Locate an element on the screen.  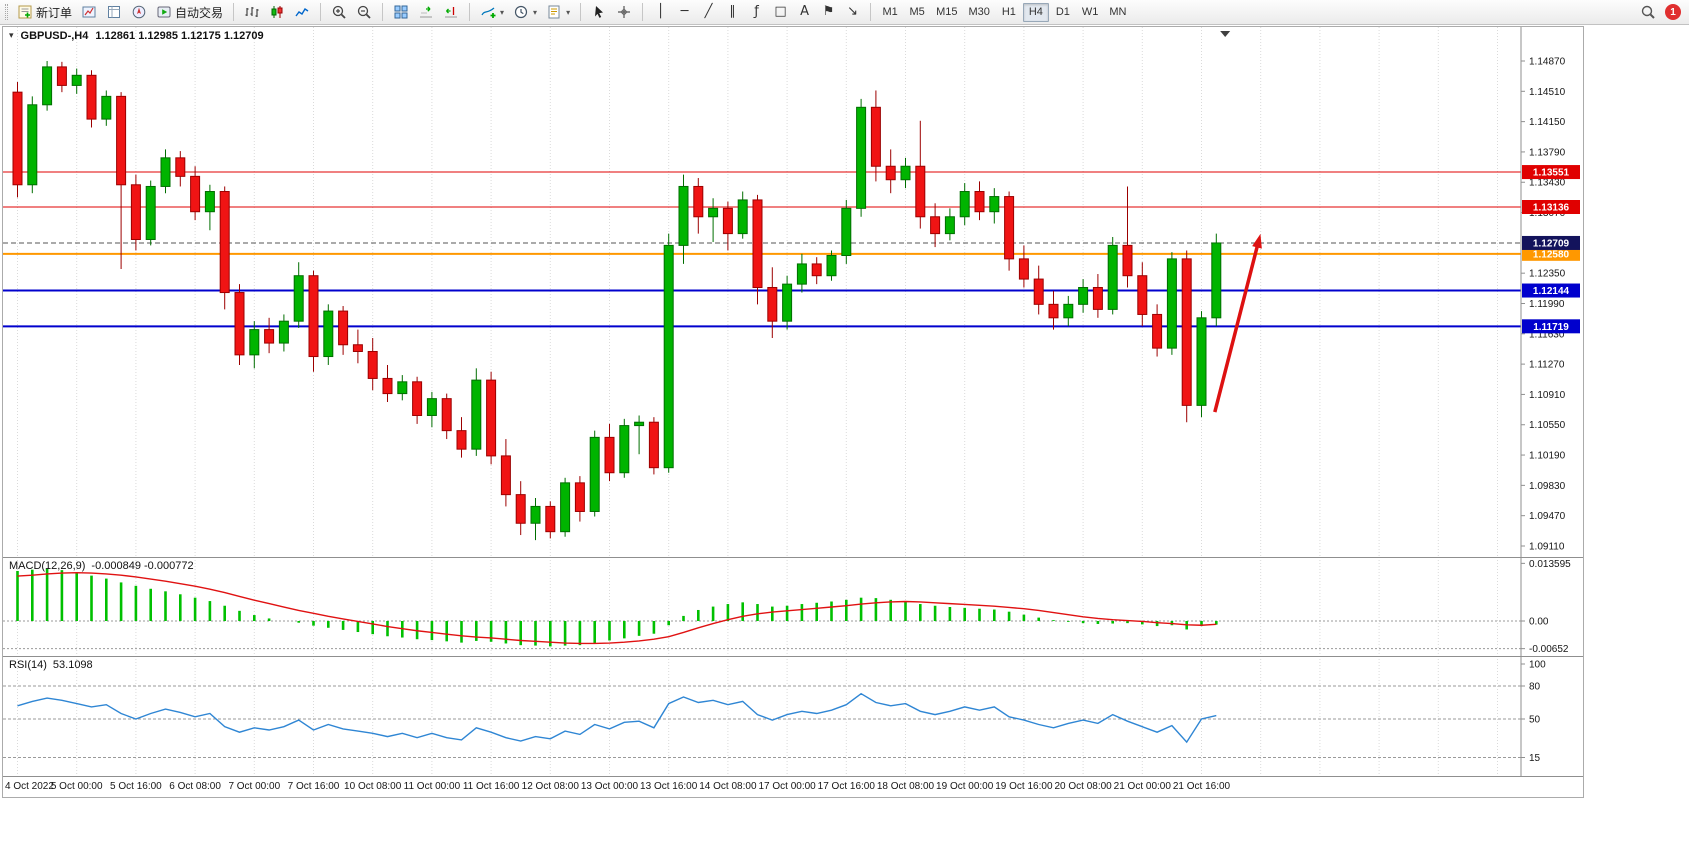
timeframe-h4-button: H4 is located at coordinates (1035, 12).